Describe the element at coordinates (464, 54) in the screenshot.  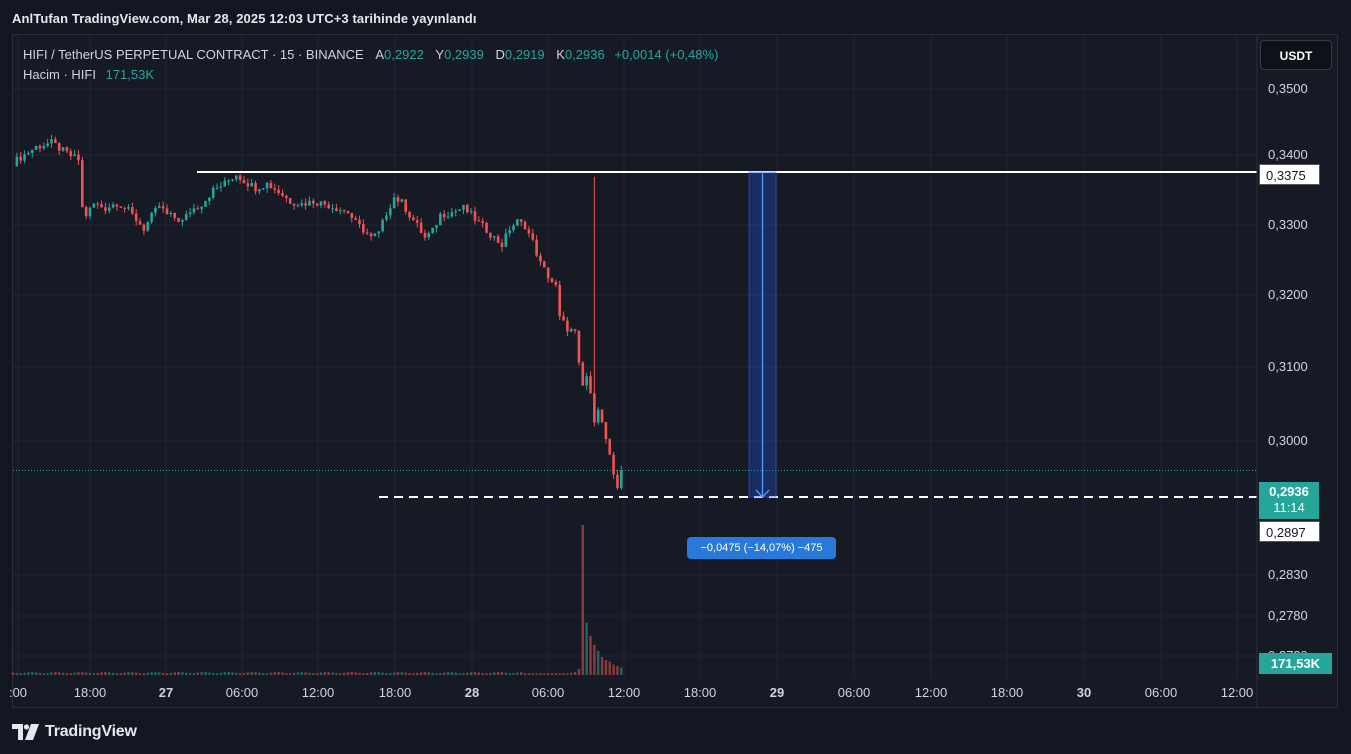
I see `high-value: 0,2939` at that location.